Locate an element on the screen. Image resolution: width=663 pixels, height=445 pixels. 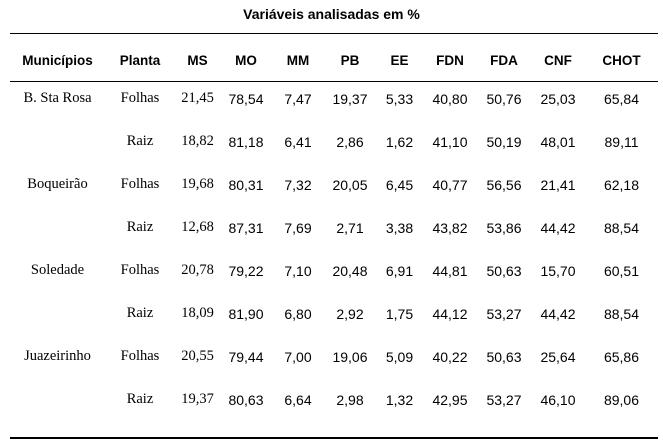
cell-ee: 6,45 is located at coordinates (399, 184).